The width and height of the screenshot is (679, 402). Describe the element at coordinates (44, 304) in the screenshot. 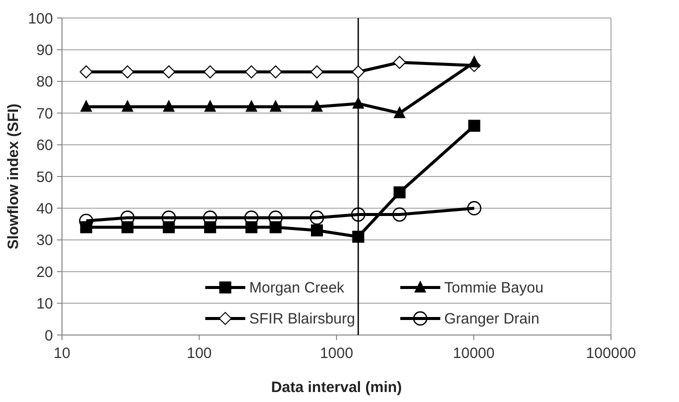

I see `y-tick-label: 10` at that location.